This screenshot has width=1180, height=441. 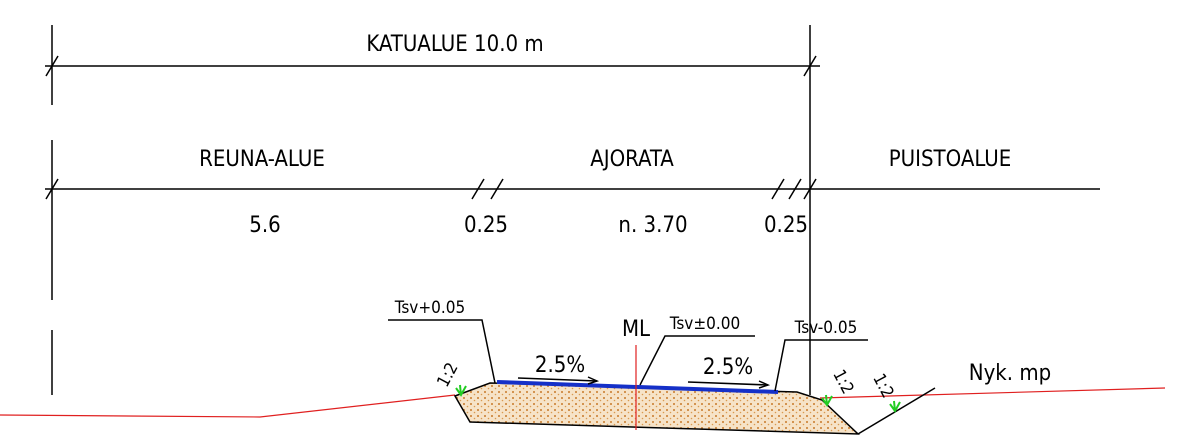 I want to click on zone-label: AJORATA, so click(x=632, y=159).